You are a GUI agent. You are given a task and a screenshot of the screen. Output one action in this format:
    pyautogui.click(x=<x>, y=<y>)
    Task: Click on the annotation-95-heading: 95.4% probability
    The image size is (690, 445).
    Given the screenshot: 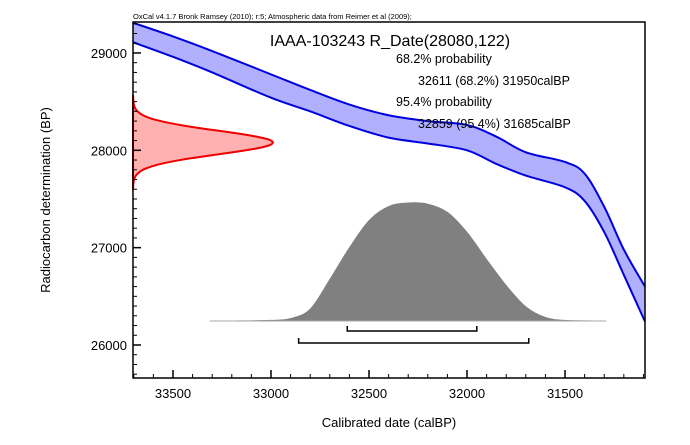 What is the action you would take?
    pyautogui.click(x=444, y=102)
    